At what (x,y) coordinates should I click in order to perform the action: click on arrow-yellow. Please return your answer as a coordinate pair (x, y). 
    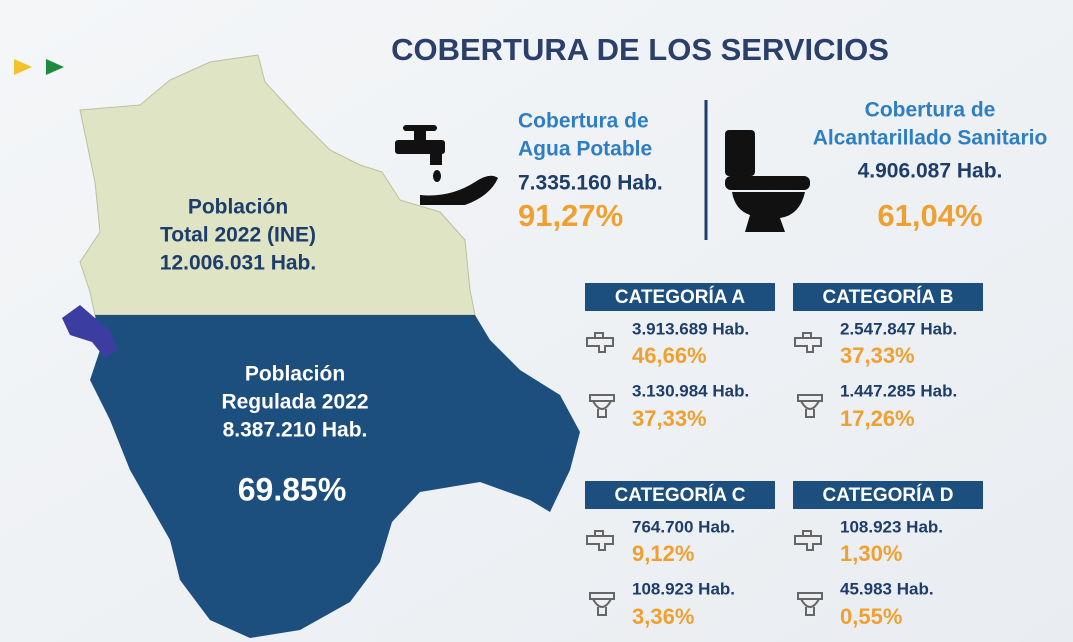
    Looking at the image, I should click on (23, 67).